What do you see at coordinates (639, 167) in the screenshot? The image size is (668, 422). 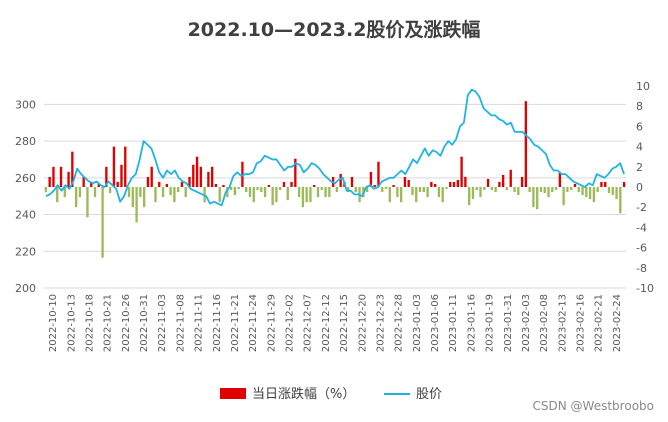 I see `right-tick-label: 2` at bounding box center [639, 167].